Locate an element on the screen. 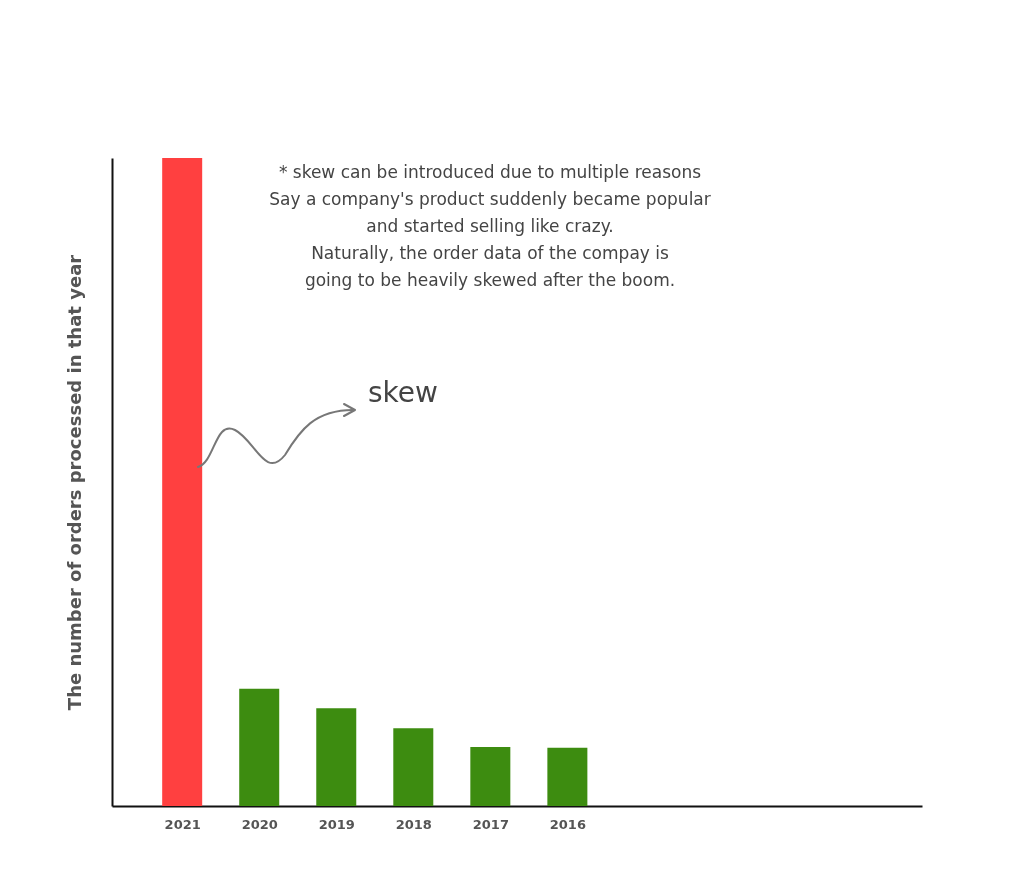 The width and height of the screenshot is (1025, 887). annotation: * skew can be introduced due to multiple reasons Say a company's product suddenly became popular and started selling like crazy. Naturally, the order data of the compay is going to be heavily skewed after the boom. is located at coordinates (490, 226).